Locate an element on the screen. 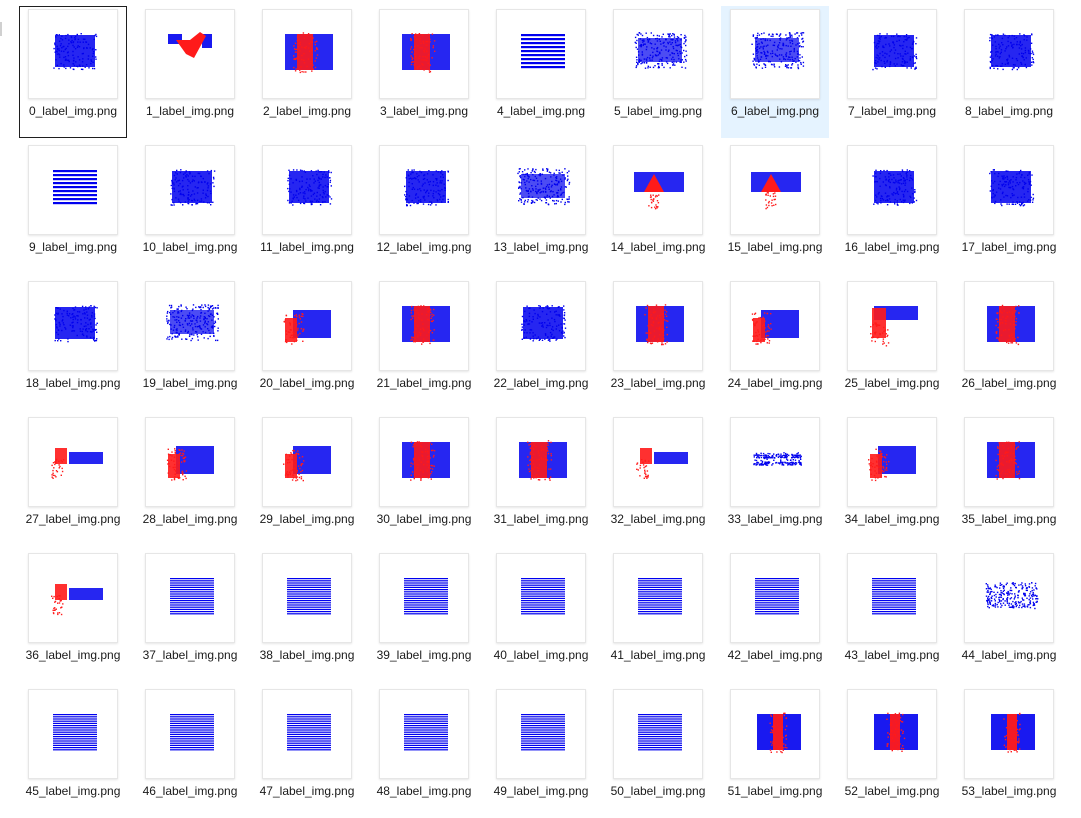  file-tile: 47_label_img.png is located at coordinates (307, 752).